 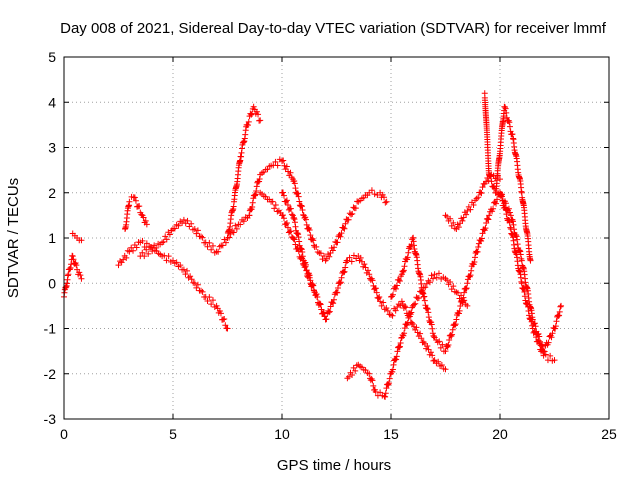 What do you see at coordinates (52, 283) in the screenshot?
I see `y-tick-label-3: 0` at bounding box center [52, 283].